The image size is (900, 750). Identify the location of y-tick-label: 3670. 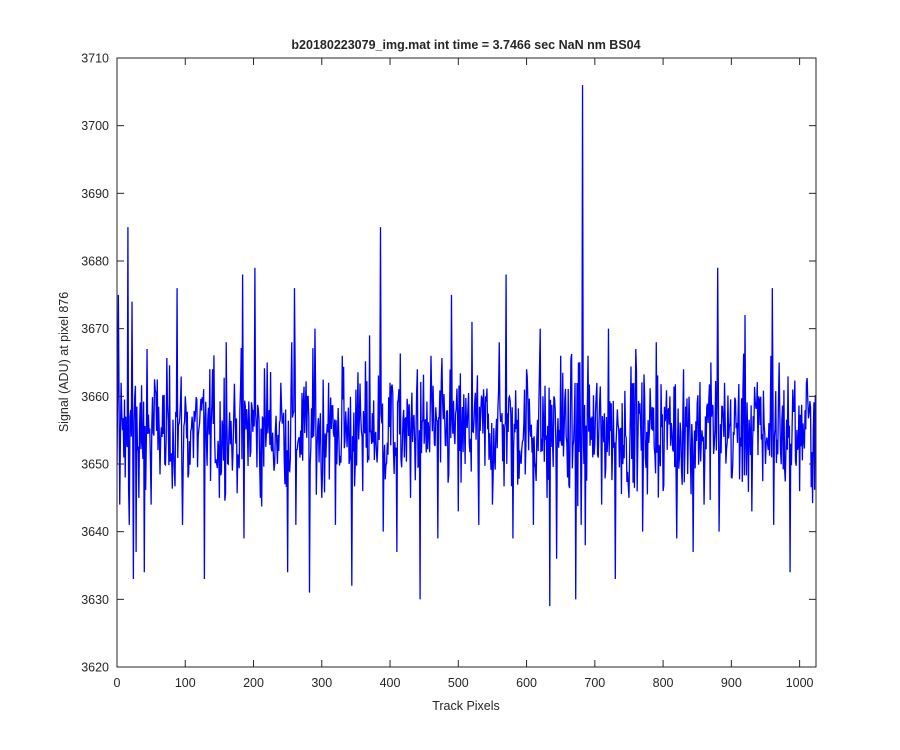
(95, 329).